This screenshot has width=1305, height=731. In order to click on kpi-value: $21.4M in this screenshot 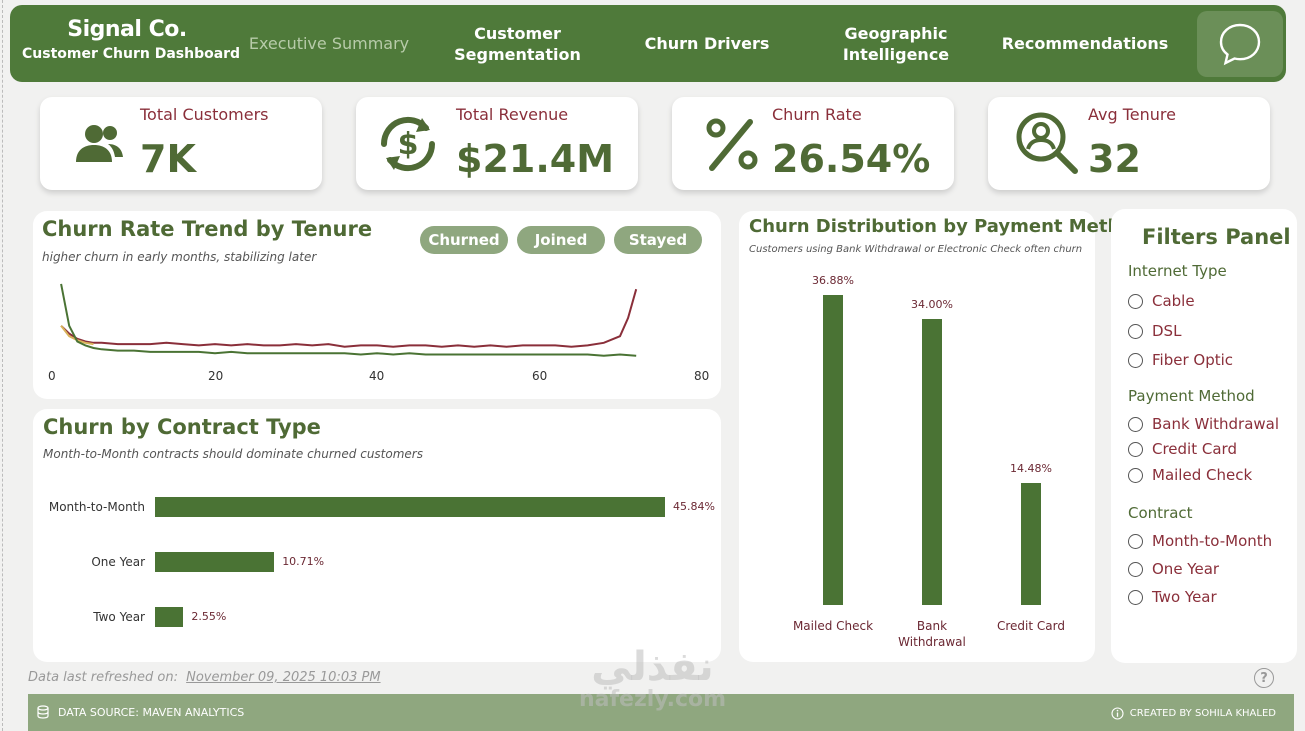, I will do `click(535, 159)`.